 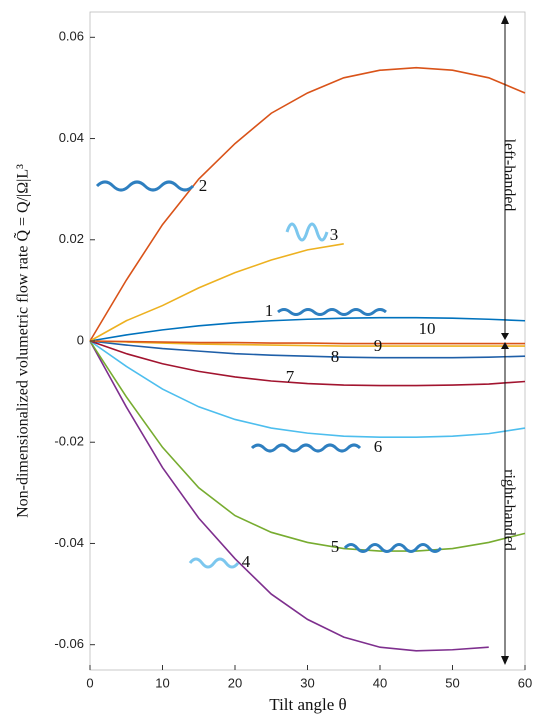 I want to click on series-label: 8, so click(x=335, y=356).